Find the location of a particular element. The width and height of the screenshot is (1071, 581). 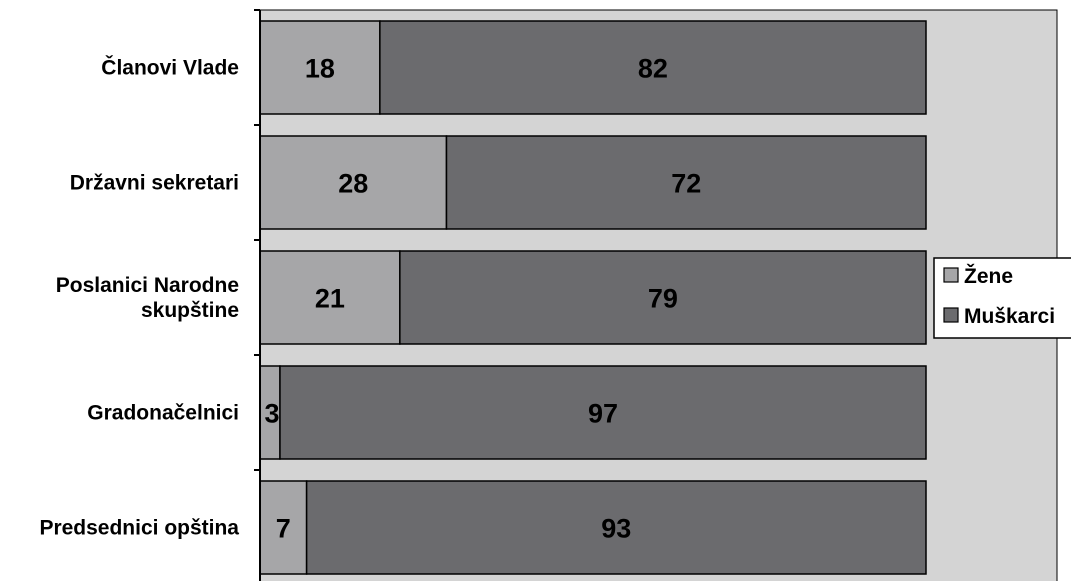

category-label: Gradonačelnici is located at coordinates (163, 413).